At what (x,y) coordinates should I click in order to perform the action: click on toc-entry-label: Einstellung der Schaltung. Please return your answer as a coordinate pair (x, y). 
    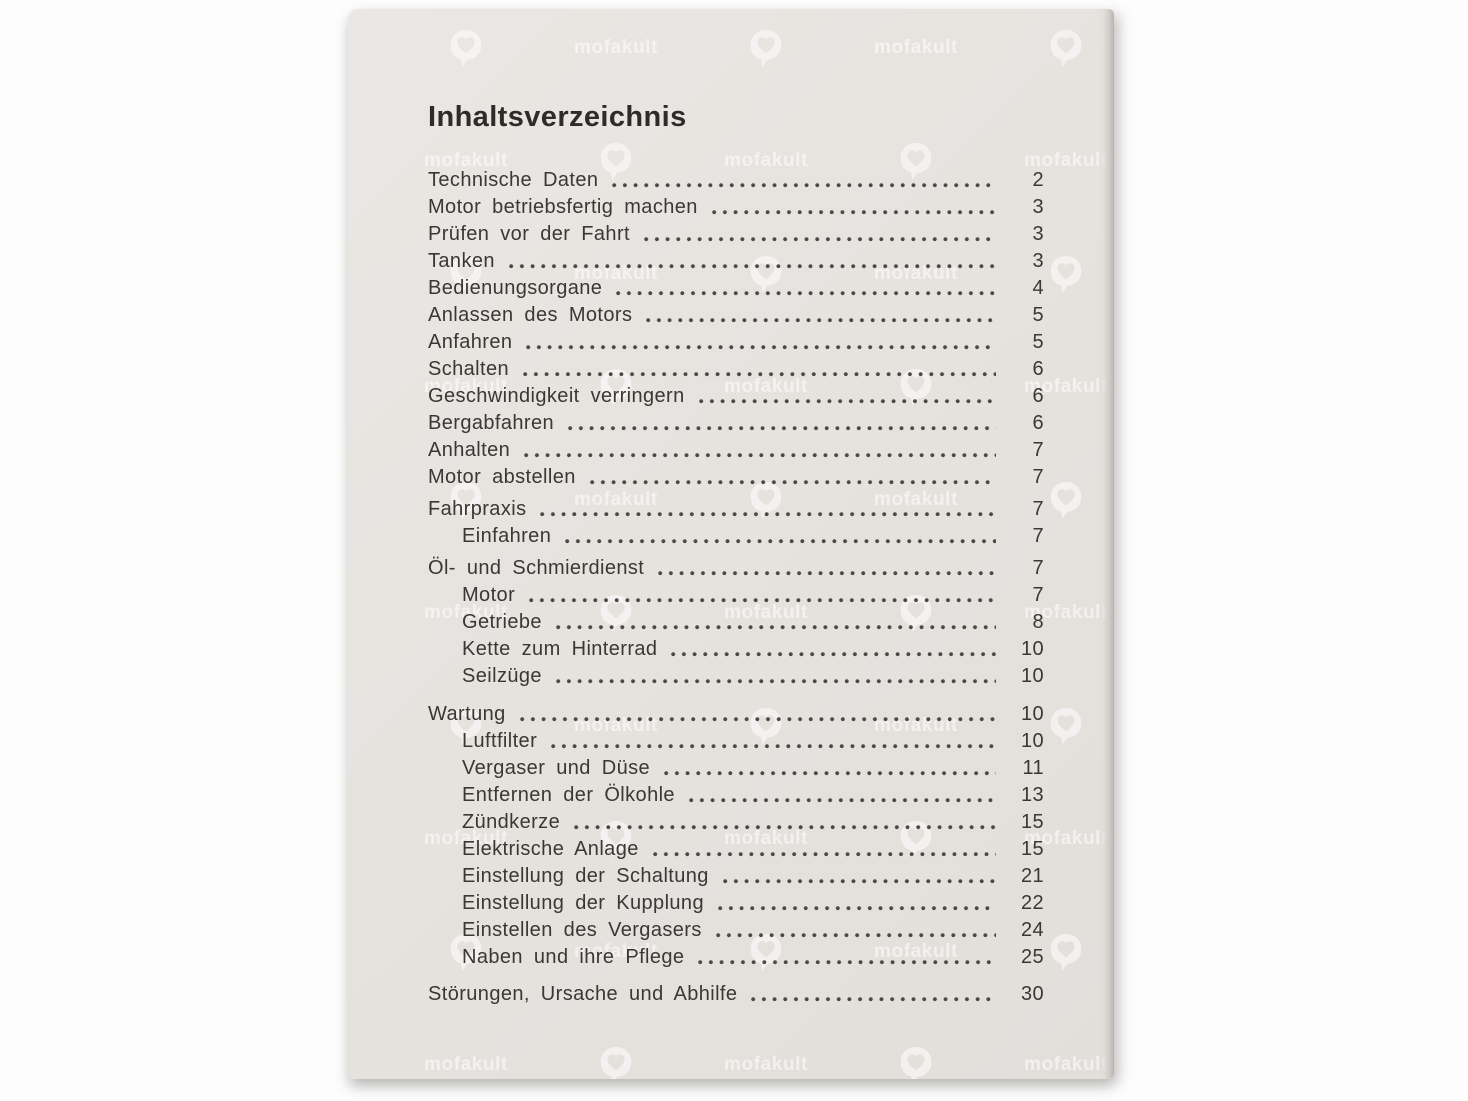
    Looking at the image, I should click on (585, 876).